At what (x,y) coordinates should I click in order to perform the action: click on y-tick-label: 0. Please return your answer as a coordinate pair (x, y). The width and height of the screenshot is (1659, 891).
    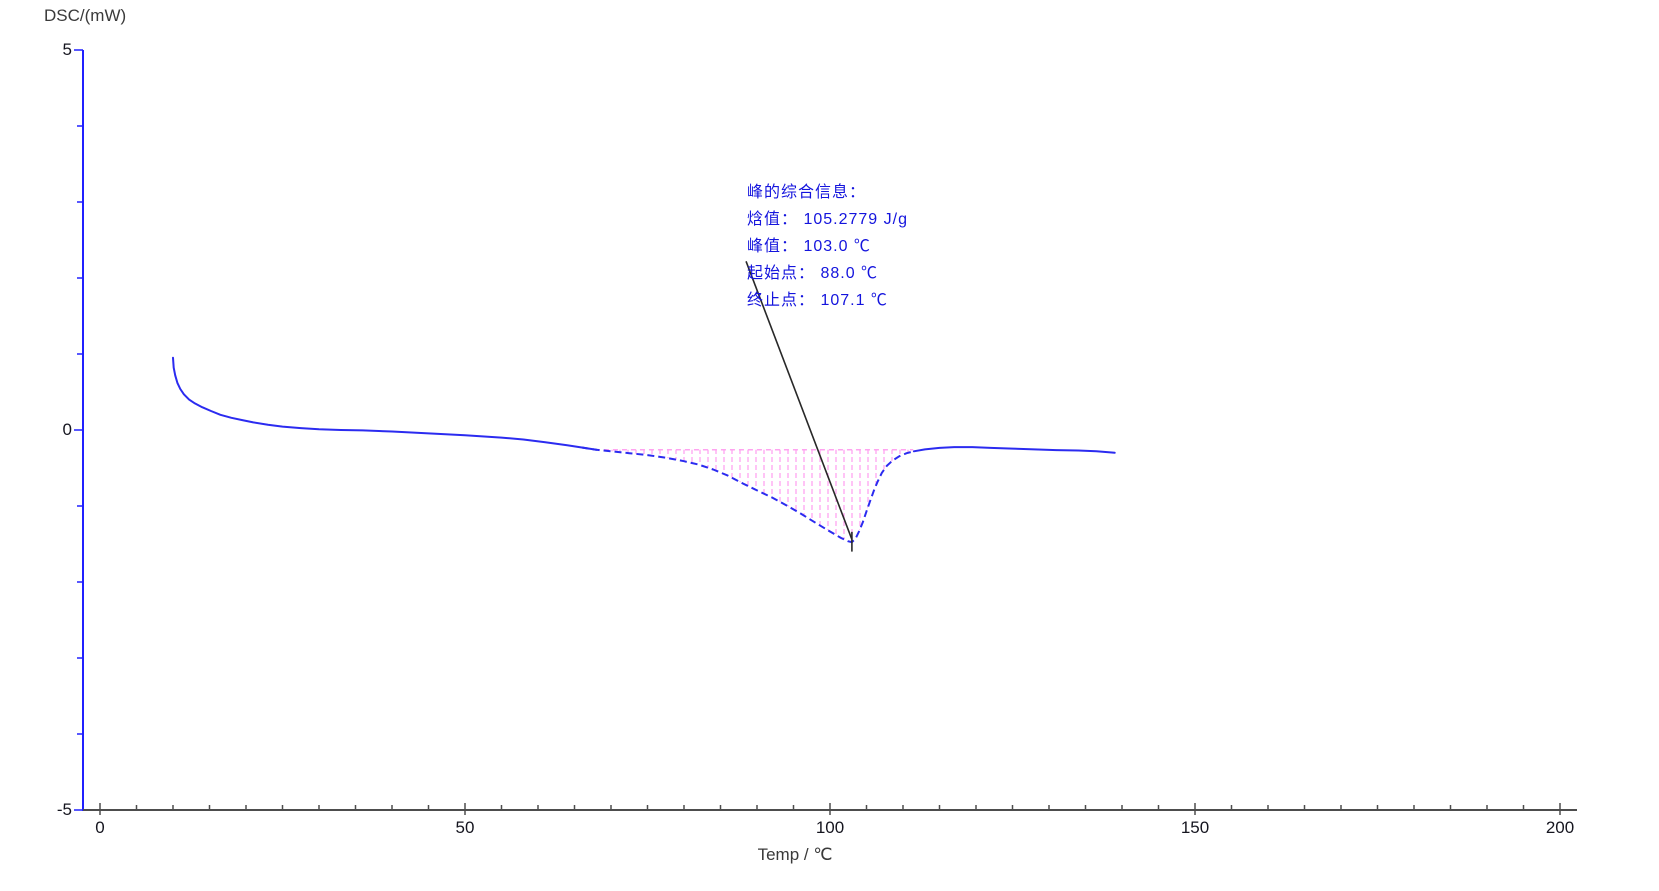
    Looking at the image, I should click on (67, 429).